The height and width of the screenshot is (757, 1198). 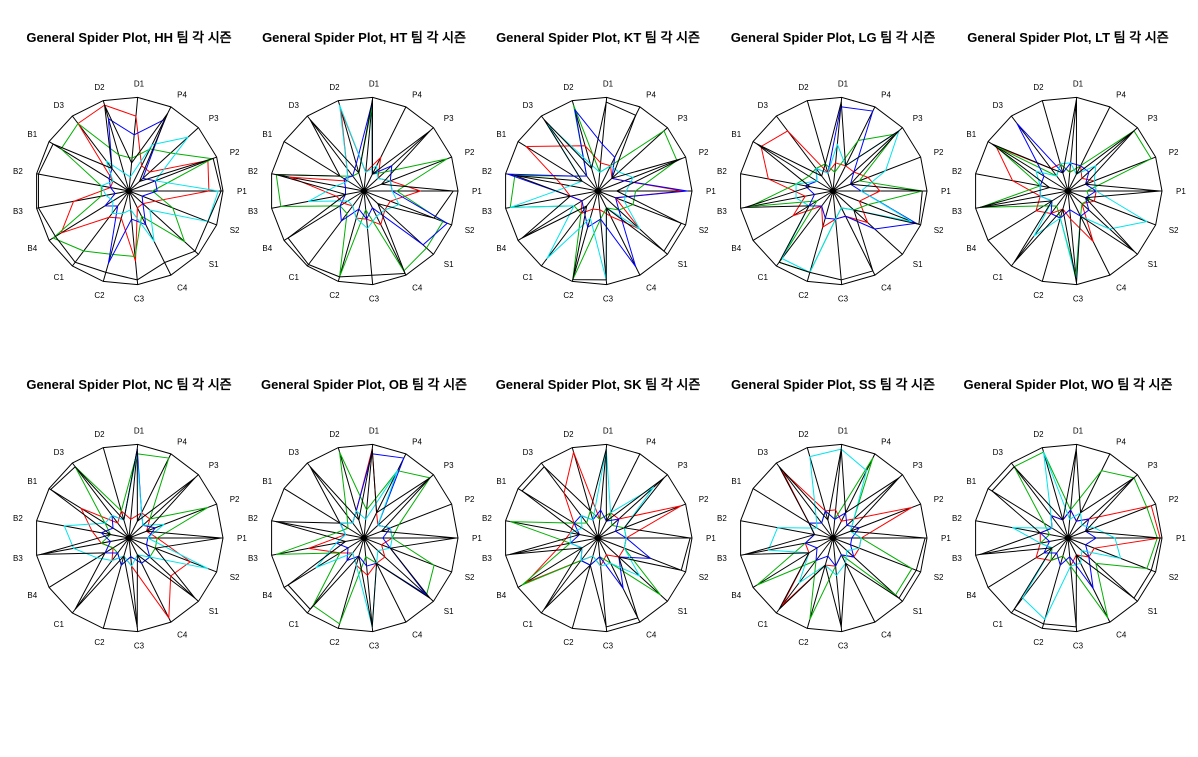 What do you see at coordinates (704, 230) in the screenshot?
I see `axis-label: S2` at bounding box center [704, 230].